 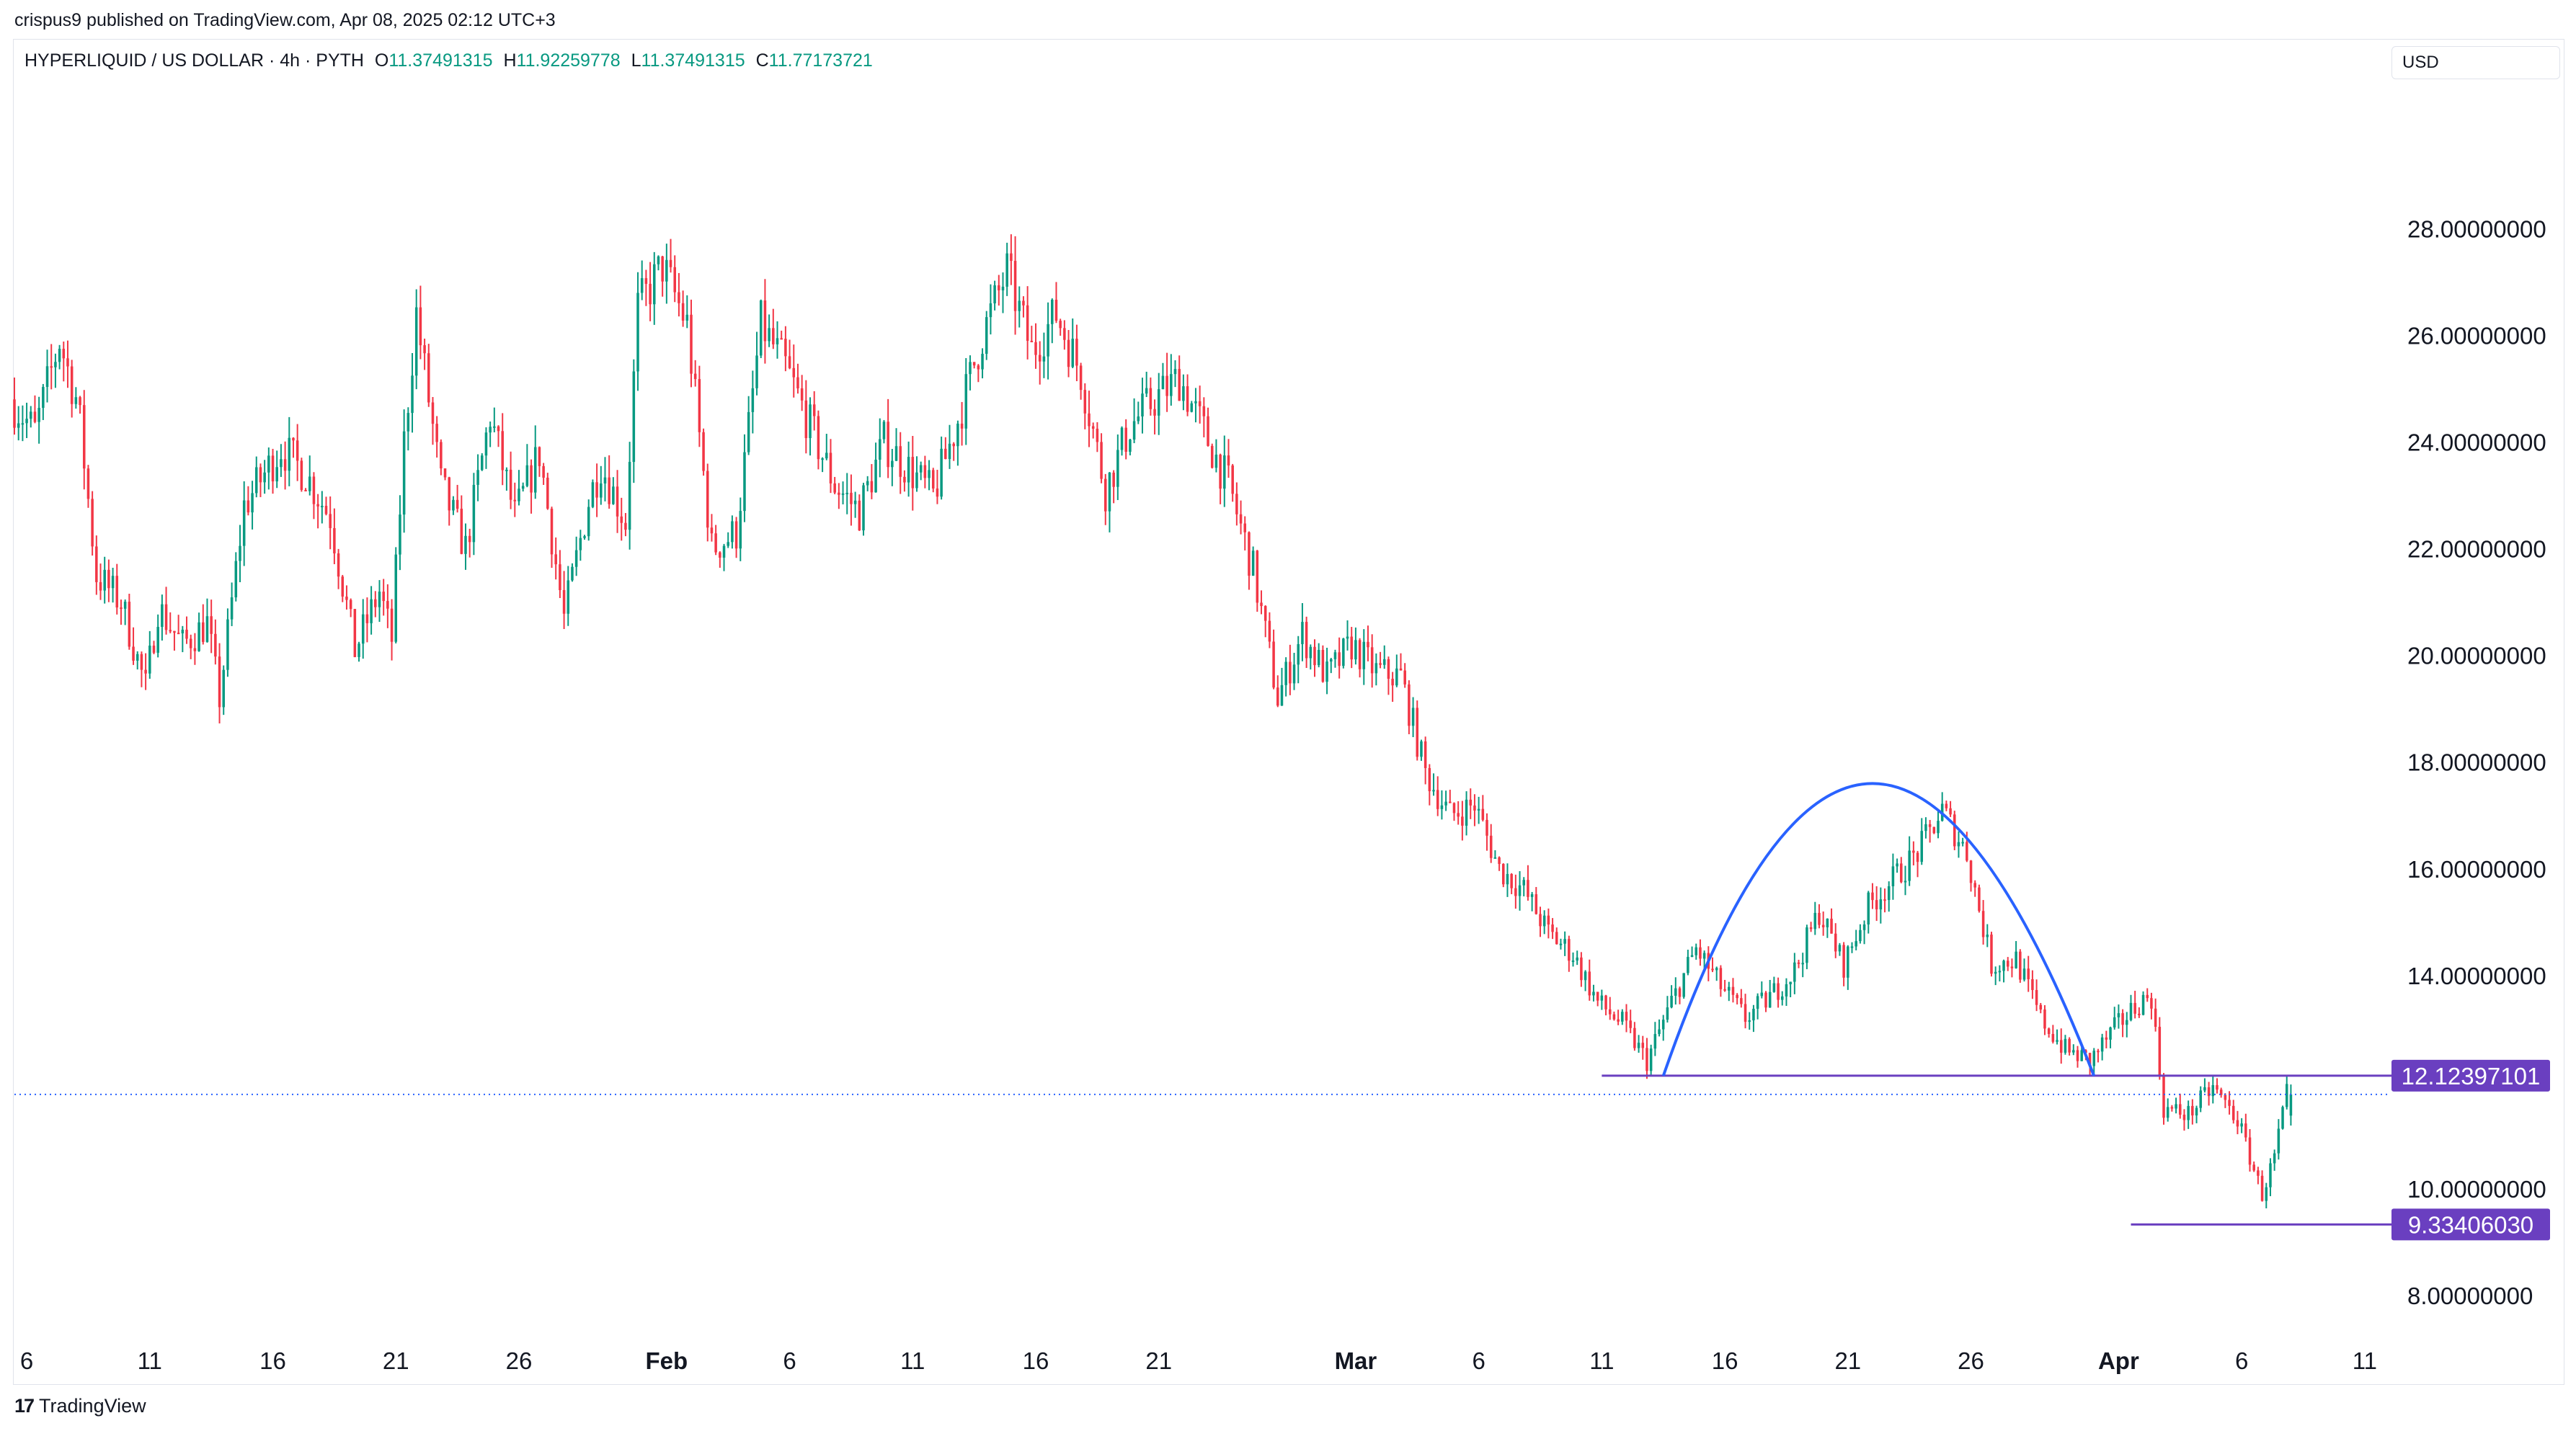 What do you see at coordinates (762, 60) in the screenshot?
I see `close-label: C` at bounding box center [762, 60].